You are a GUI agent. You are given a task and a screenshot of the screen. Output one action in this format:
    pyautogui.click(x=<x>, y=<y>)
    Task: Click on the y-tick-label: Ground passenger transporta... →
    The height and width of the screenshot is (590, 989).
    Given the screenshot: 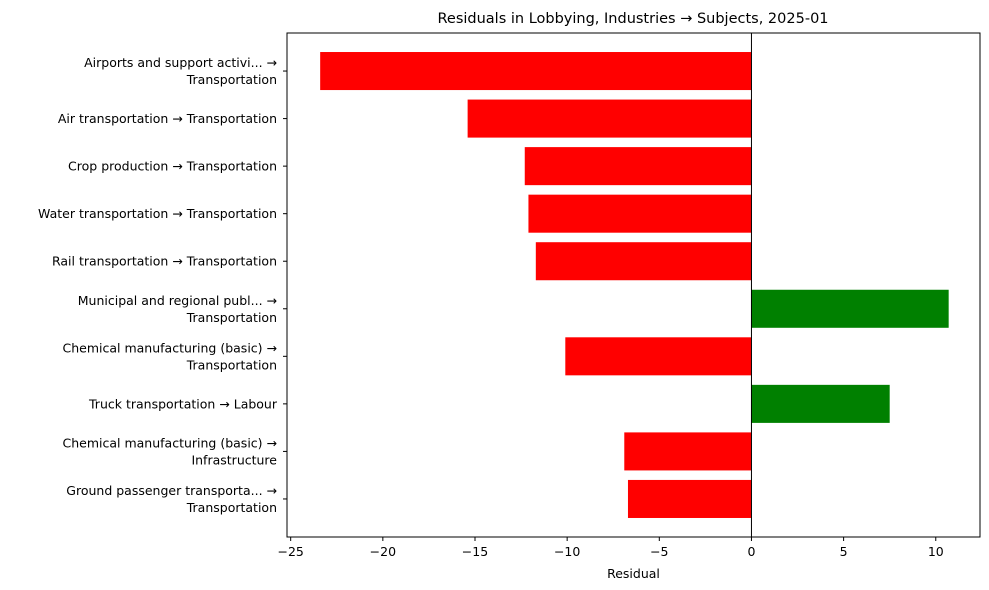 What is the action you would take?
    pyautogui.click(x=171, y=490)
    